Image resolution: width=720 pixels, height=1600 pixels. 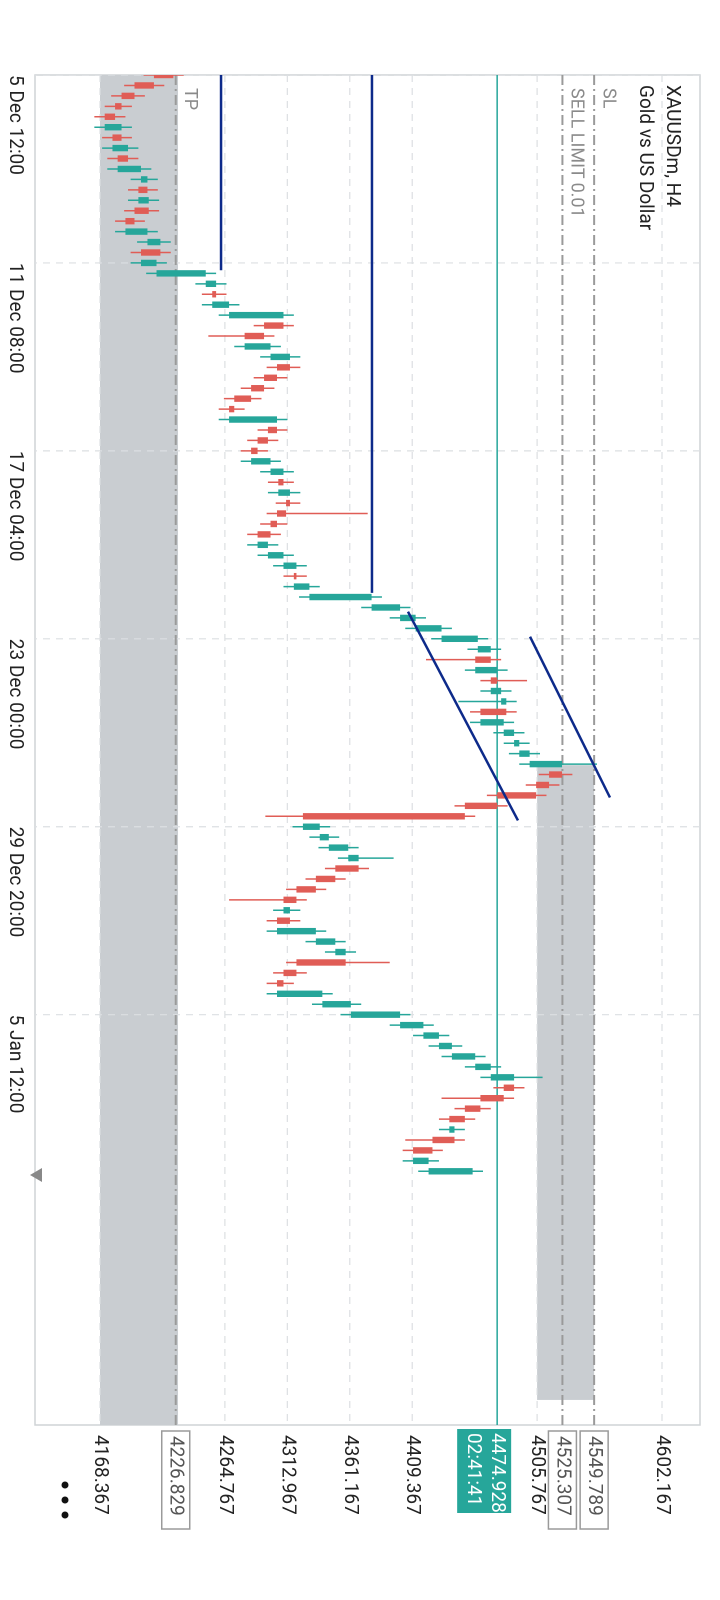 What do you see at coordinates (566, 1082) in the screenshot?
I see `zone` at bounding box center [566, 1082].